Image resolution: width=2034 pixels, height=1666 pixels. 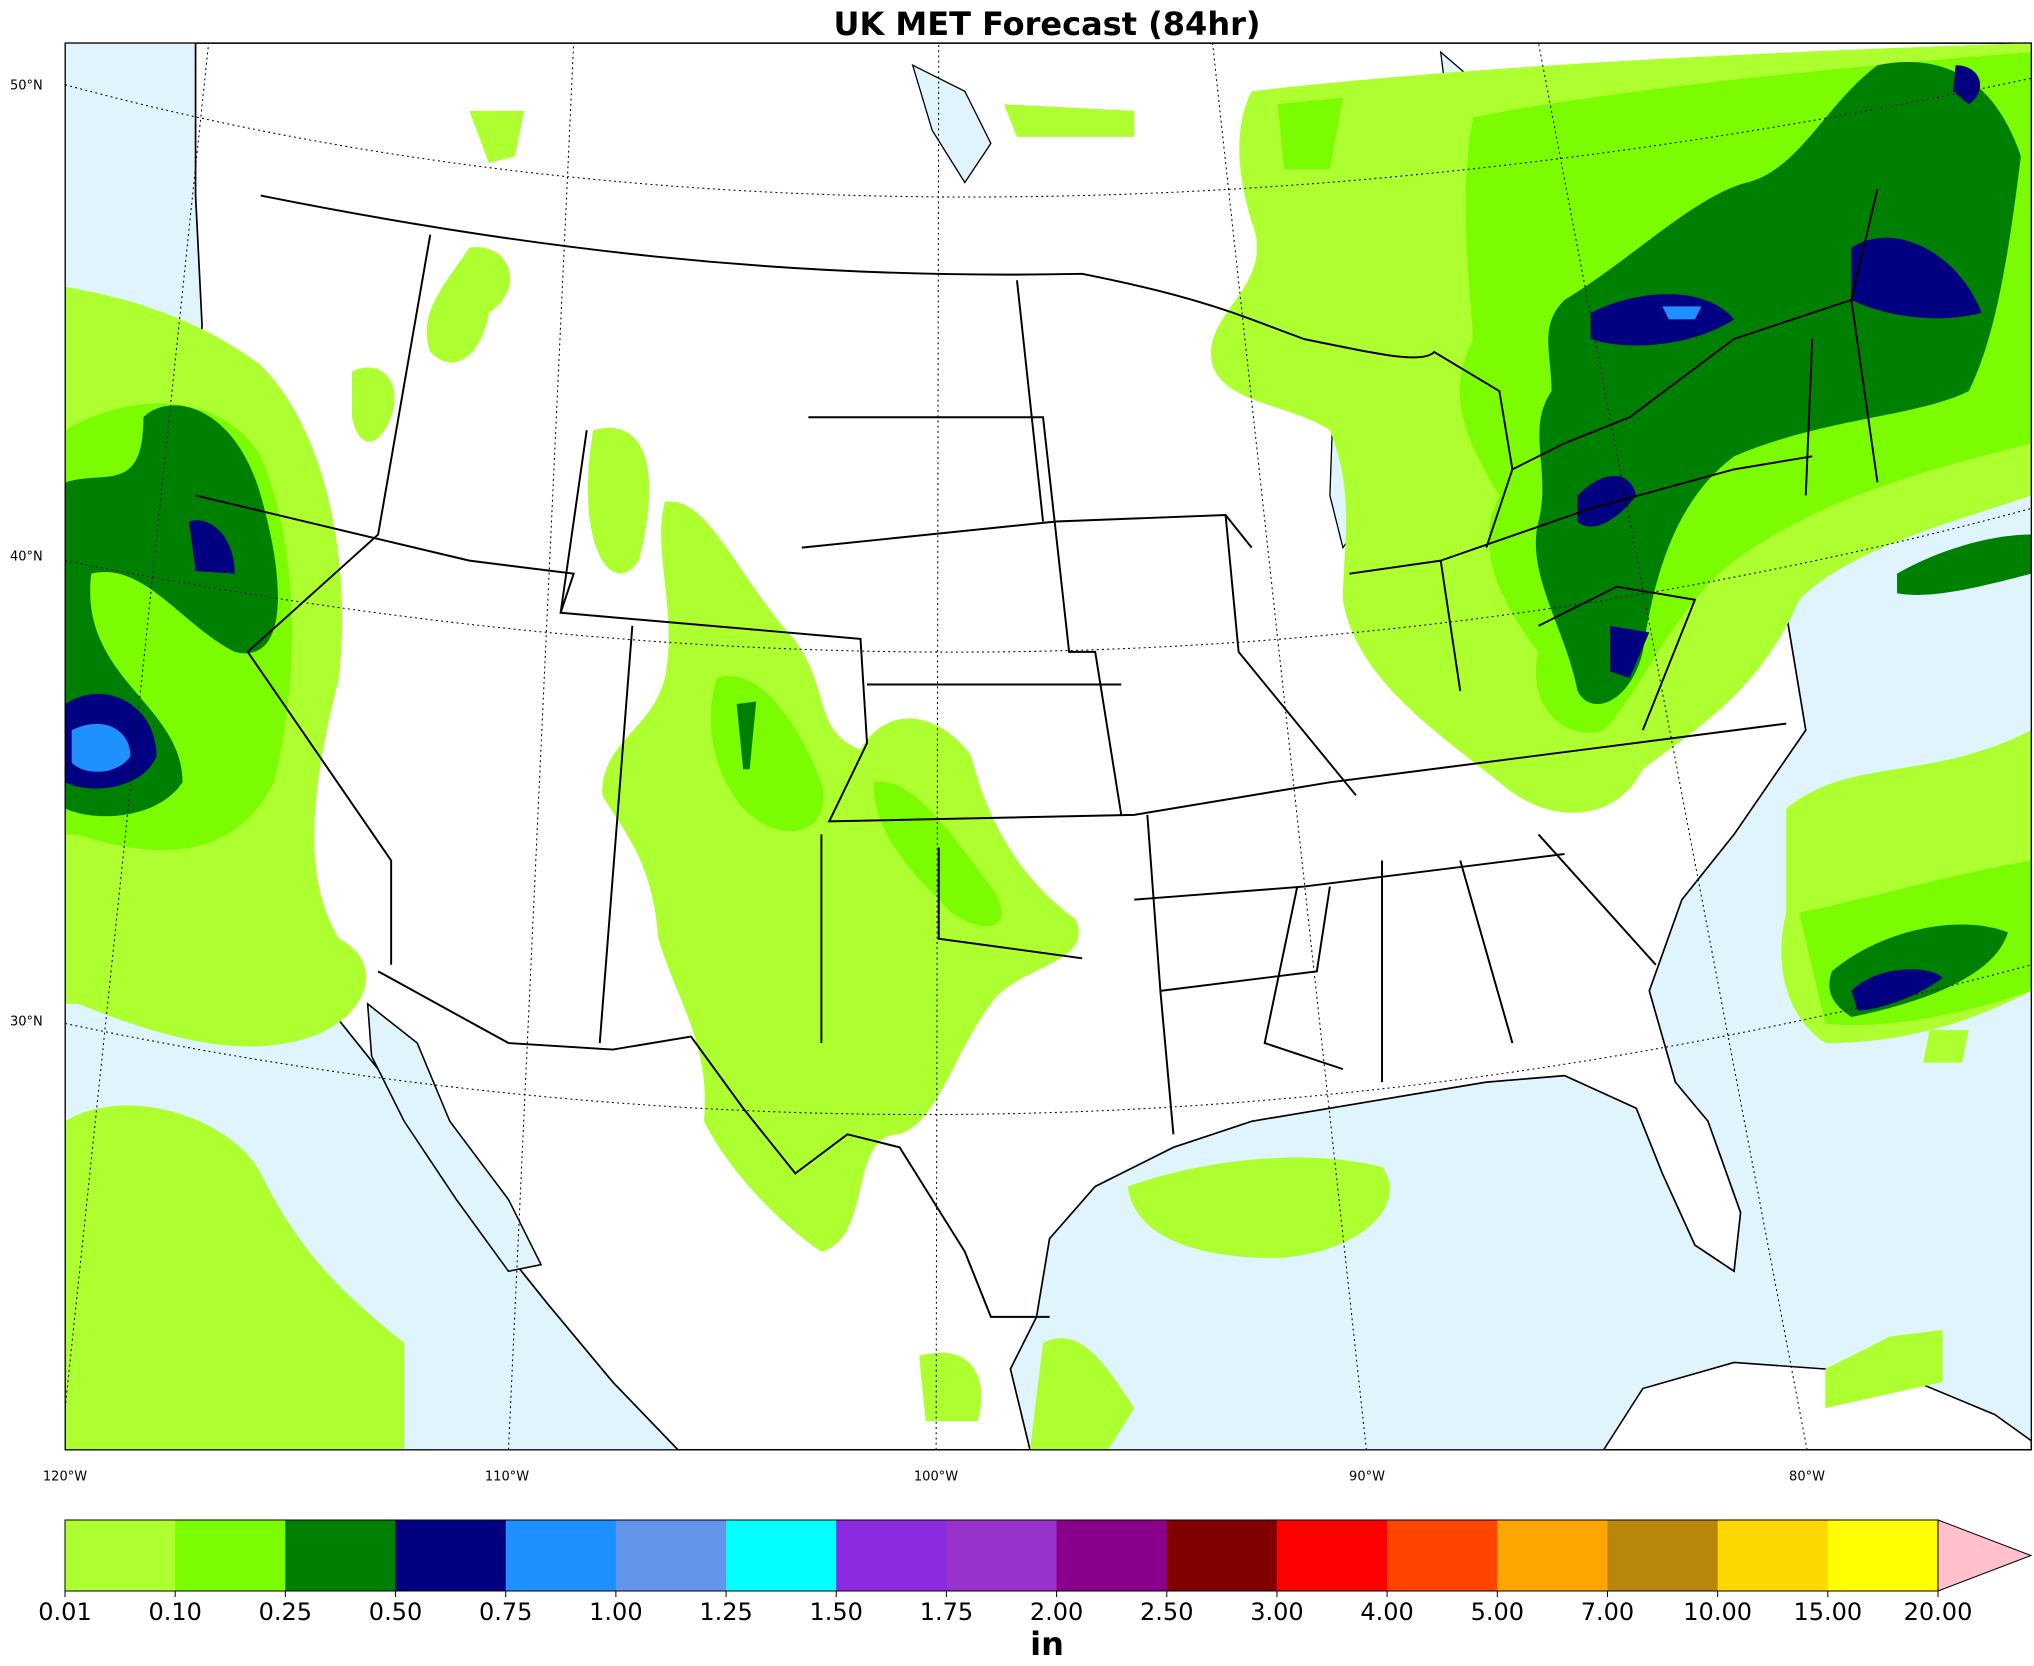 I want to click on lon-label: 80°W, so click(x=1807, y=1477).